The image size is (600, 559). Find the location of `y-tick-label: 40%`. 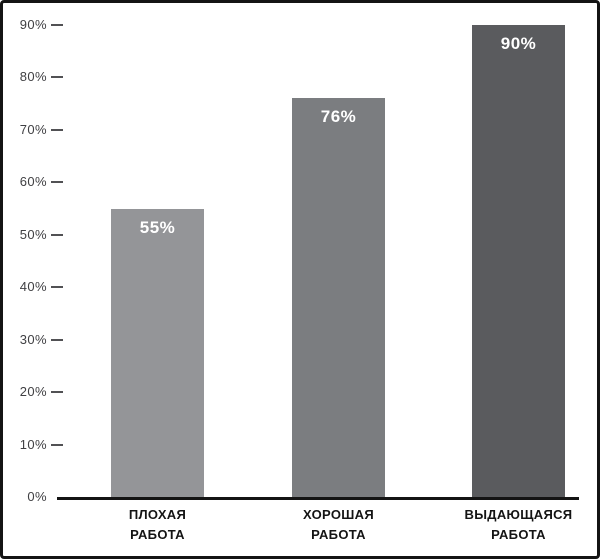

y-tick-label: 40% is located at coordinates (33, 287).